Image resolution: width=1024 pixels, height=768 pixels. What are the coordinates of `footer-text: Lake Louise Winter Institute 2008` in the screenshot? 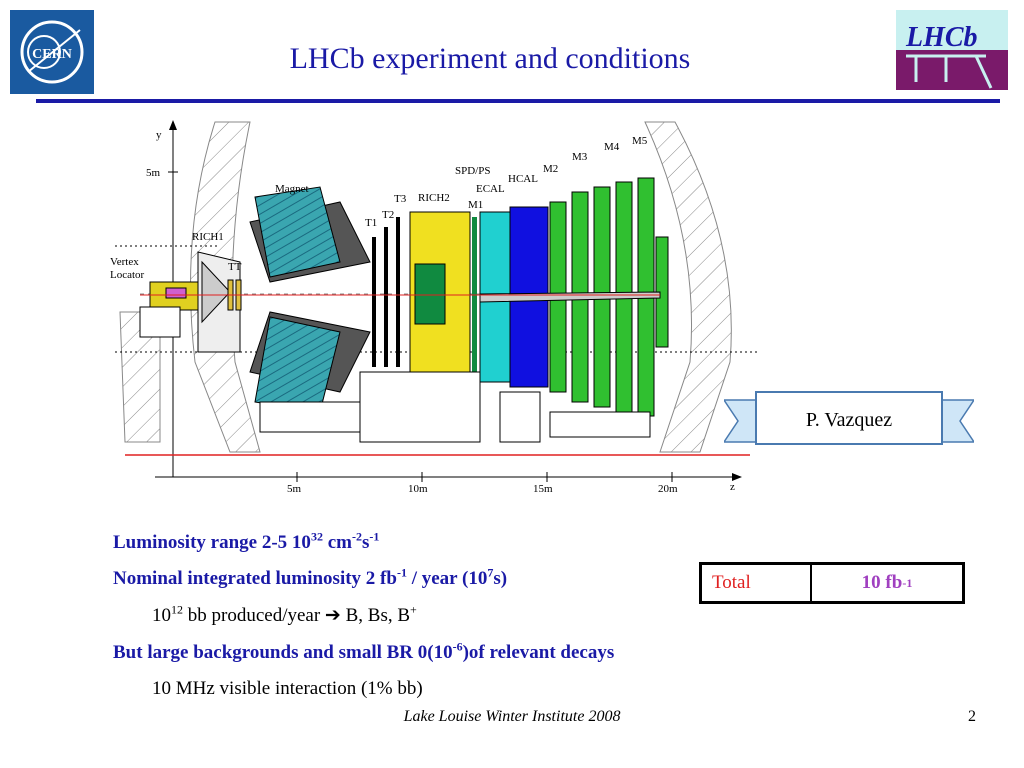 It's located at (512, 716).